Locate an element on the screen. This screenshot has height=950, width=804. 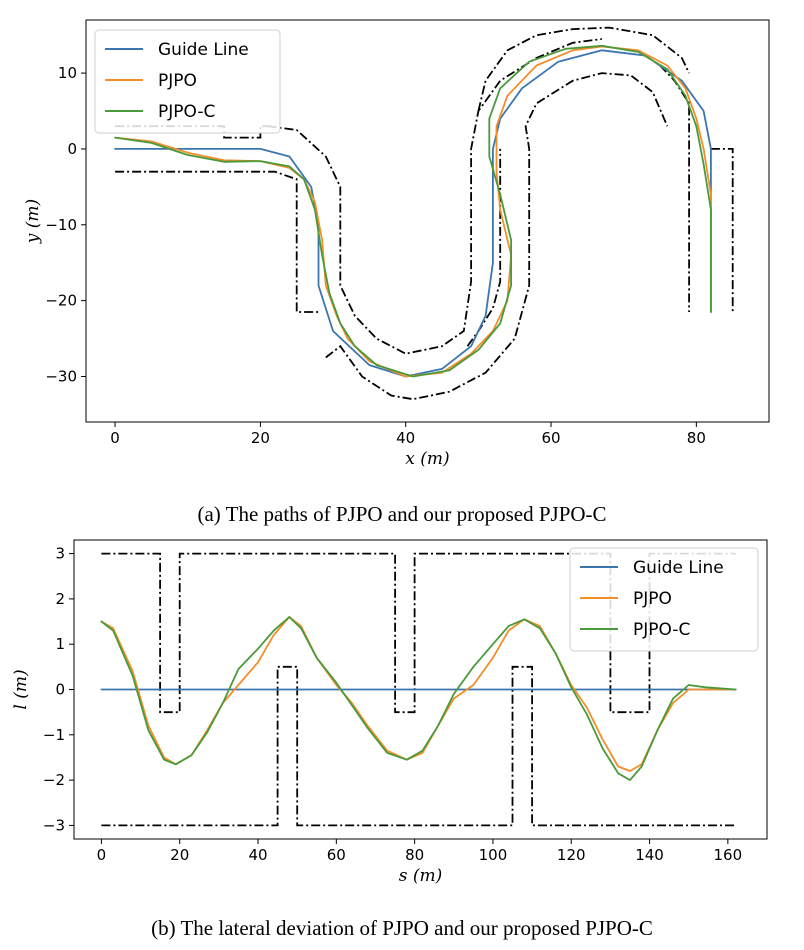
y-tick-label: 3 is located at coordinates (60, 554).